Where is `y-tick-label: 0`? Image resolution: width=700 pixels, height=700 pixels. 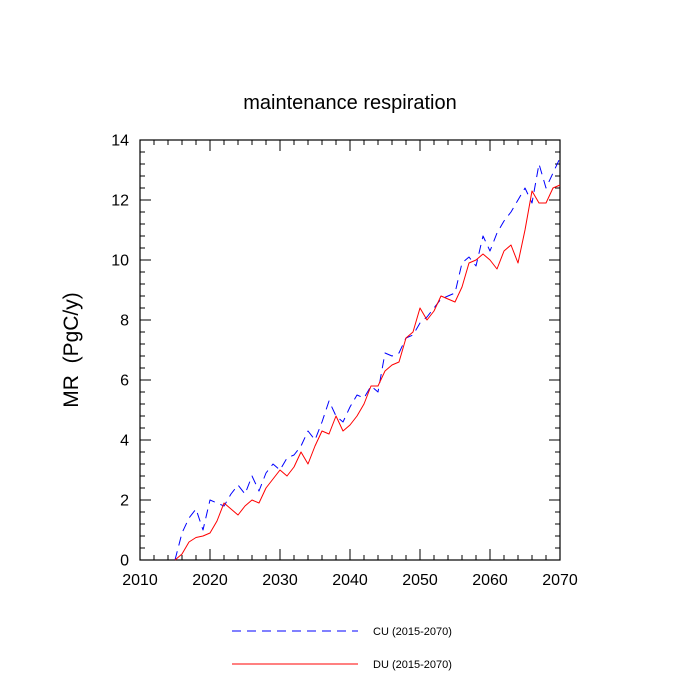 y-tick-label: 0 is located at coordinates (124, 561).